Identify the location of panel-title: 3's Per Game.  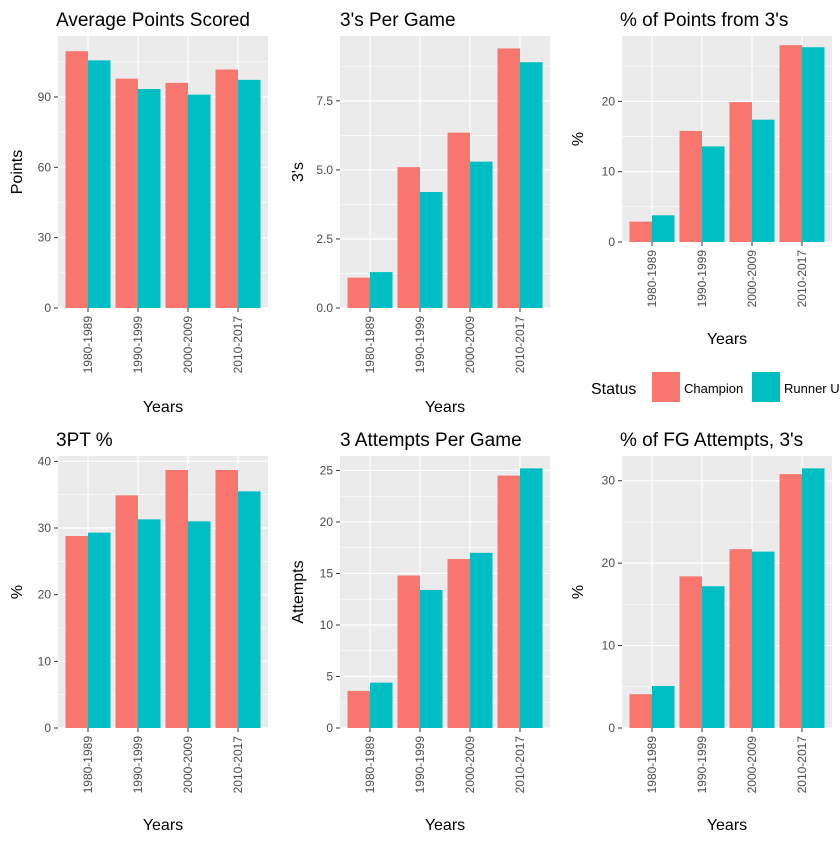
(398, 20).